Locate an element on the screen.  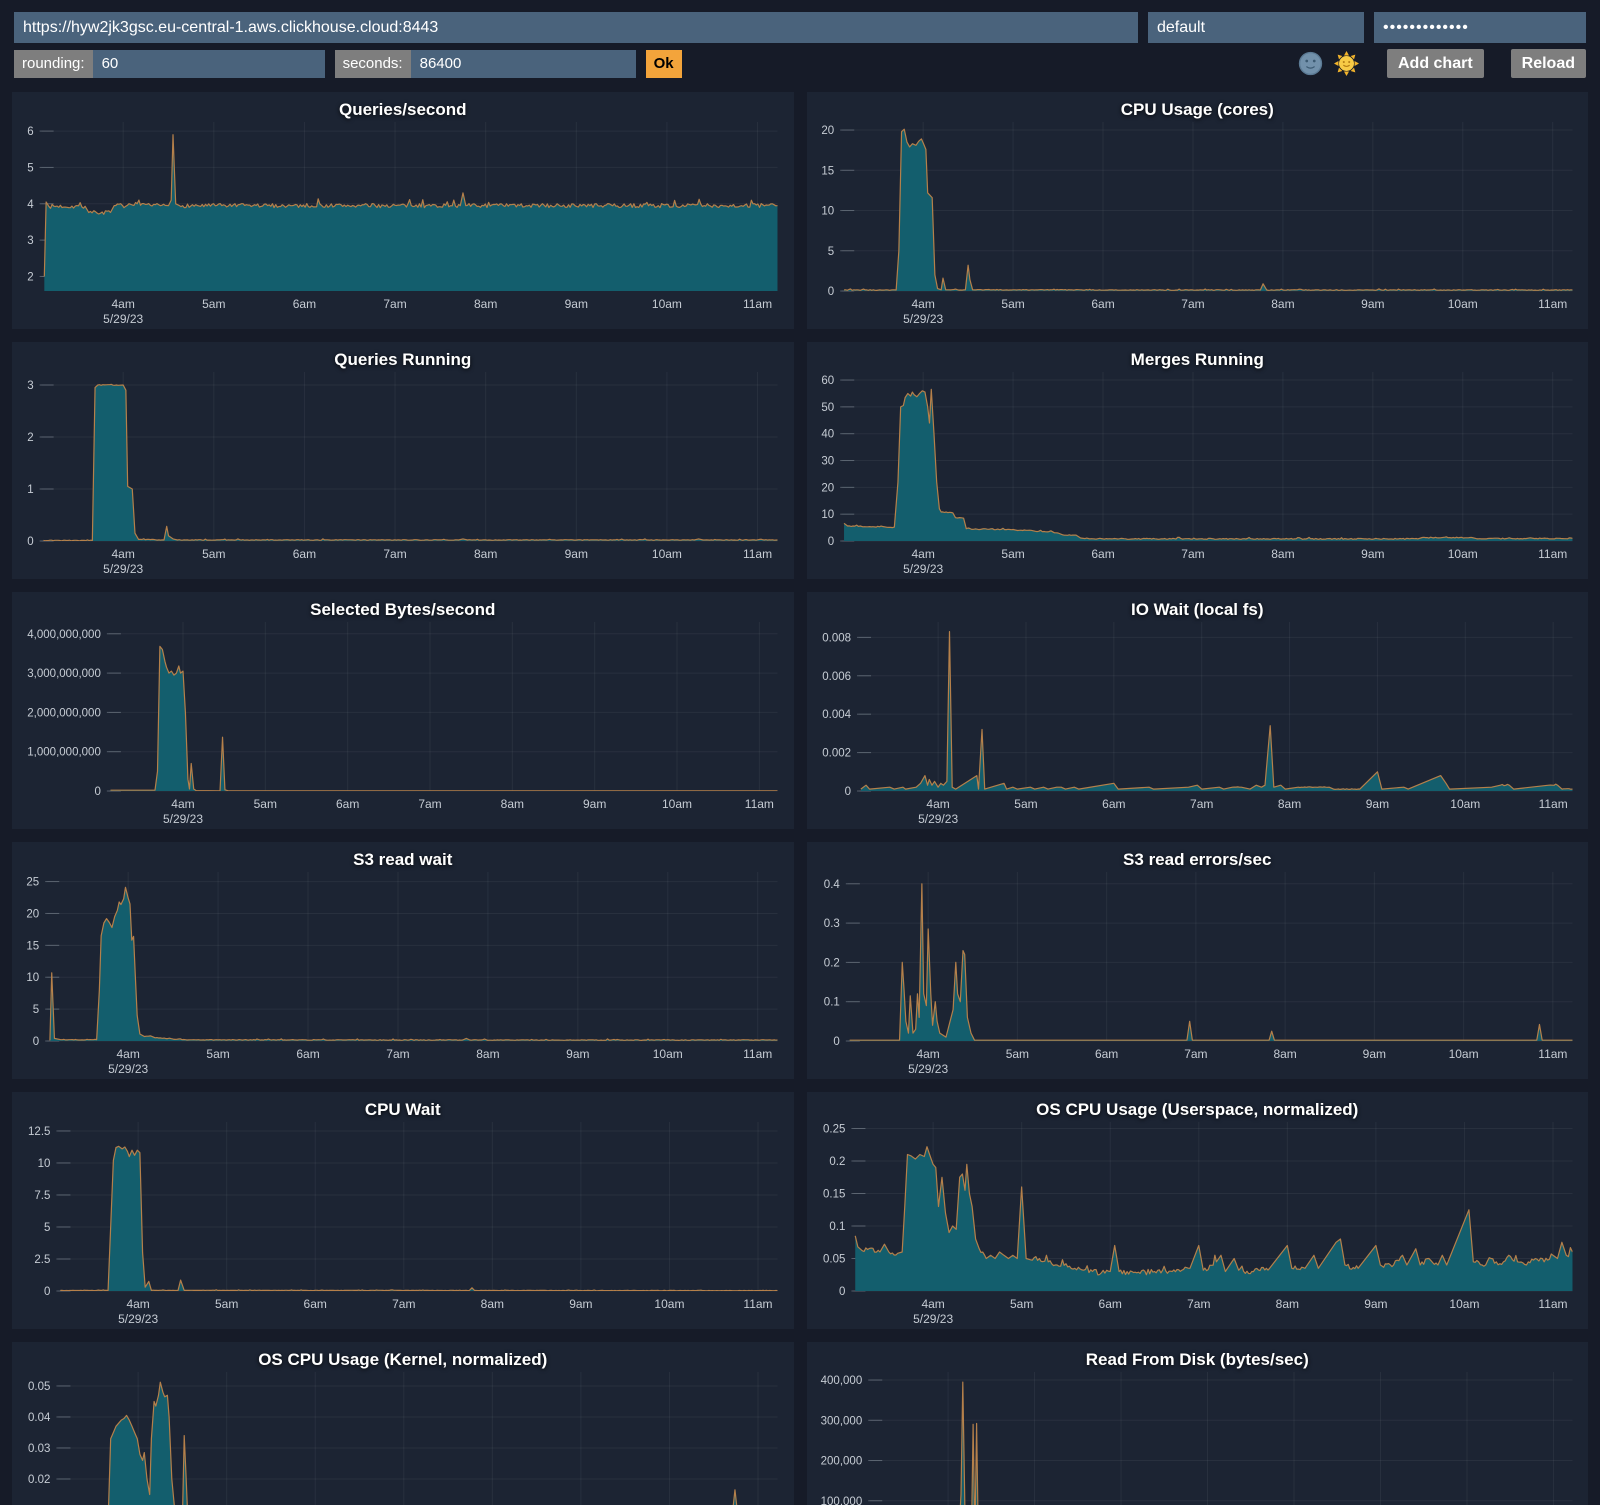
connection-bar is located at coordinates (800, 21).